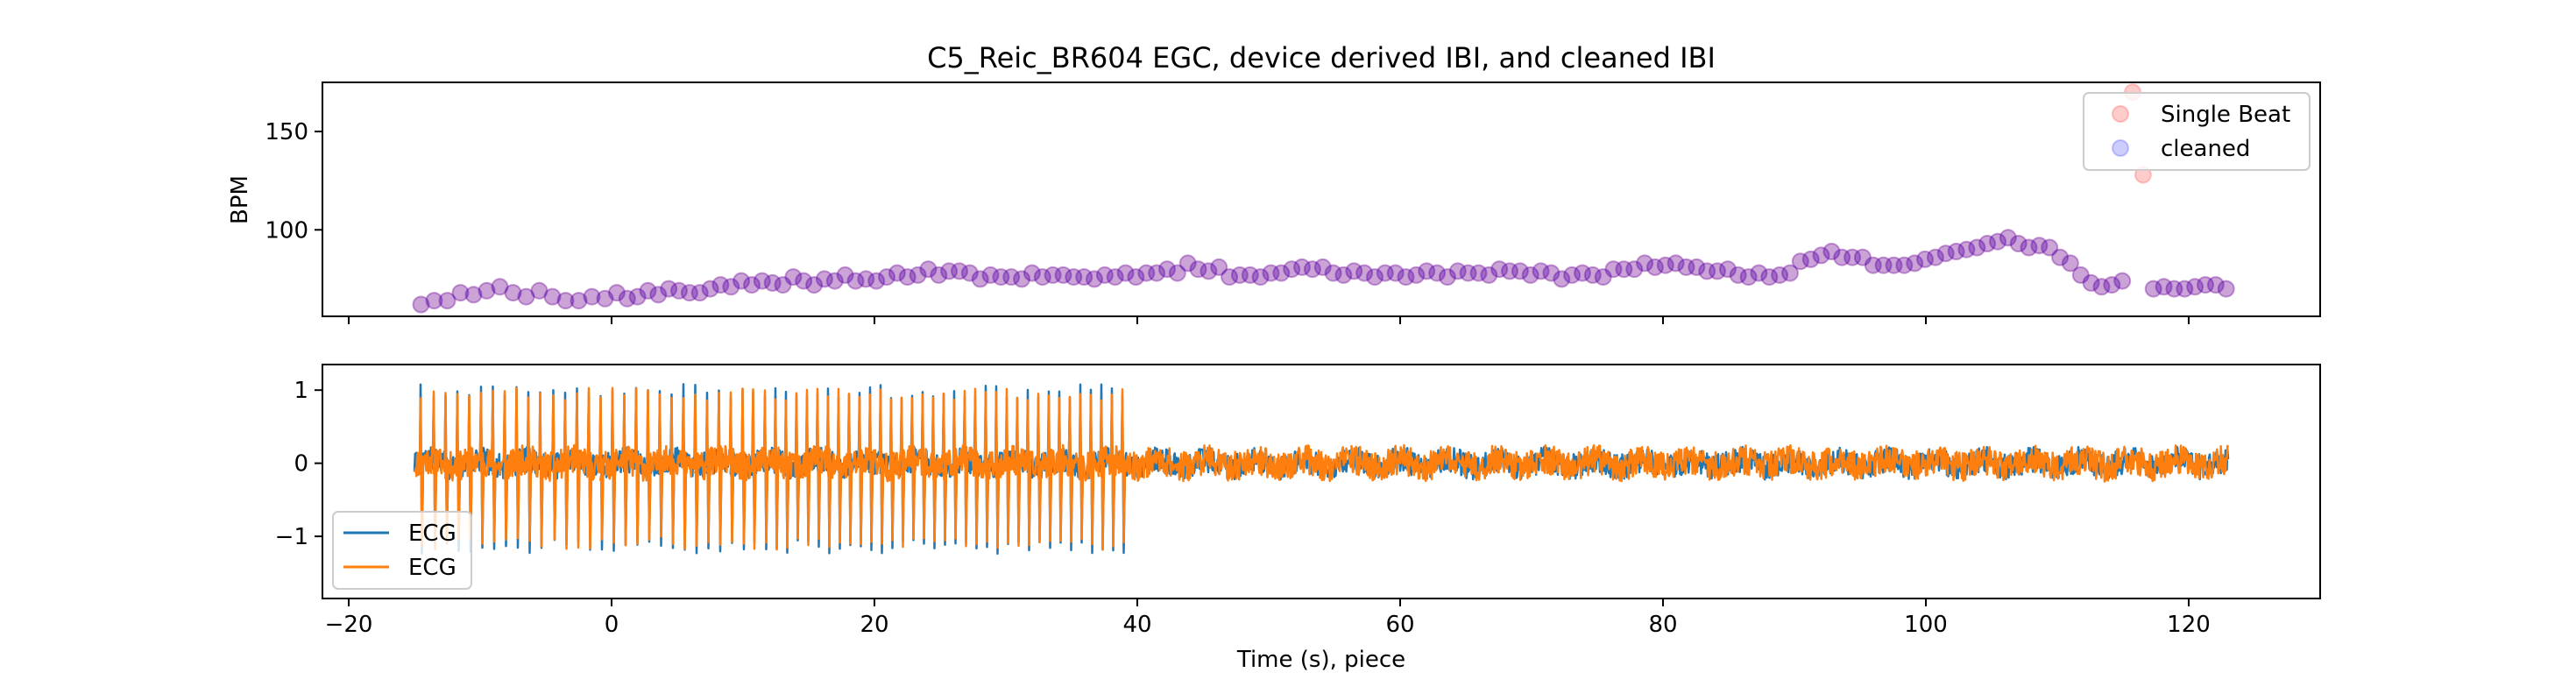 Image resolution: width=2576 pixels, height=687 pixels. What do you see at coordinates (1926, 625) in the screenshot?
I see `ecg-x-tick-label: 100` at bounding box center [1926, 625].